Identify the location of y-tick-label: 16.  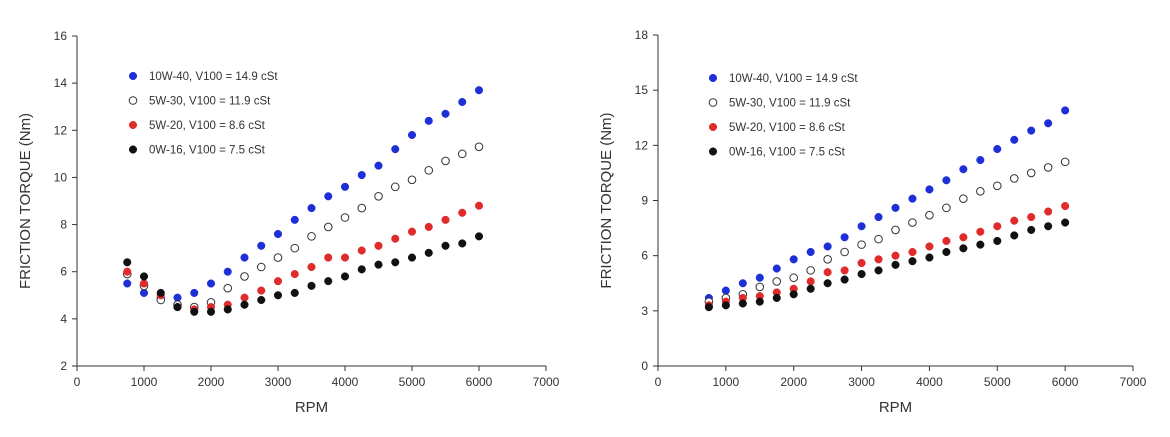
(61, 36).